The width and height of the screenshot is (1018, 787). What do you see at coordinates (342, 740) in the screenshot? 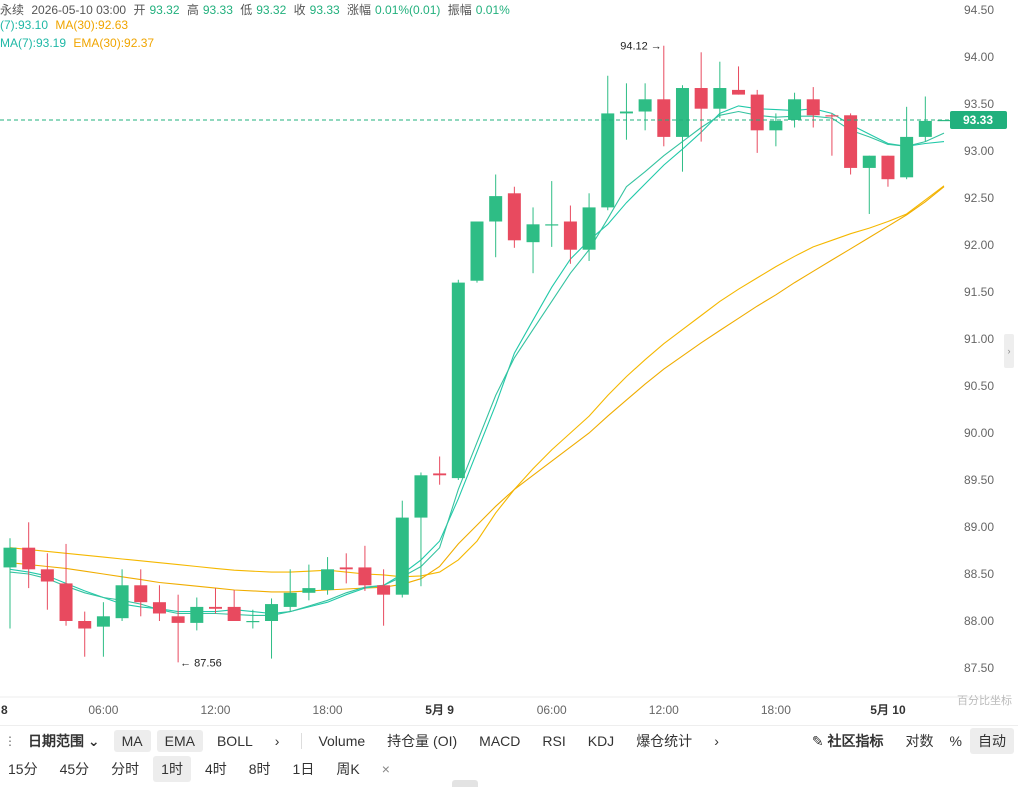
I see `sub-indicator-volume: Volume` at bounding box center [342, 740].